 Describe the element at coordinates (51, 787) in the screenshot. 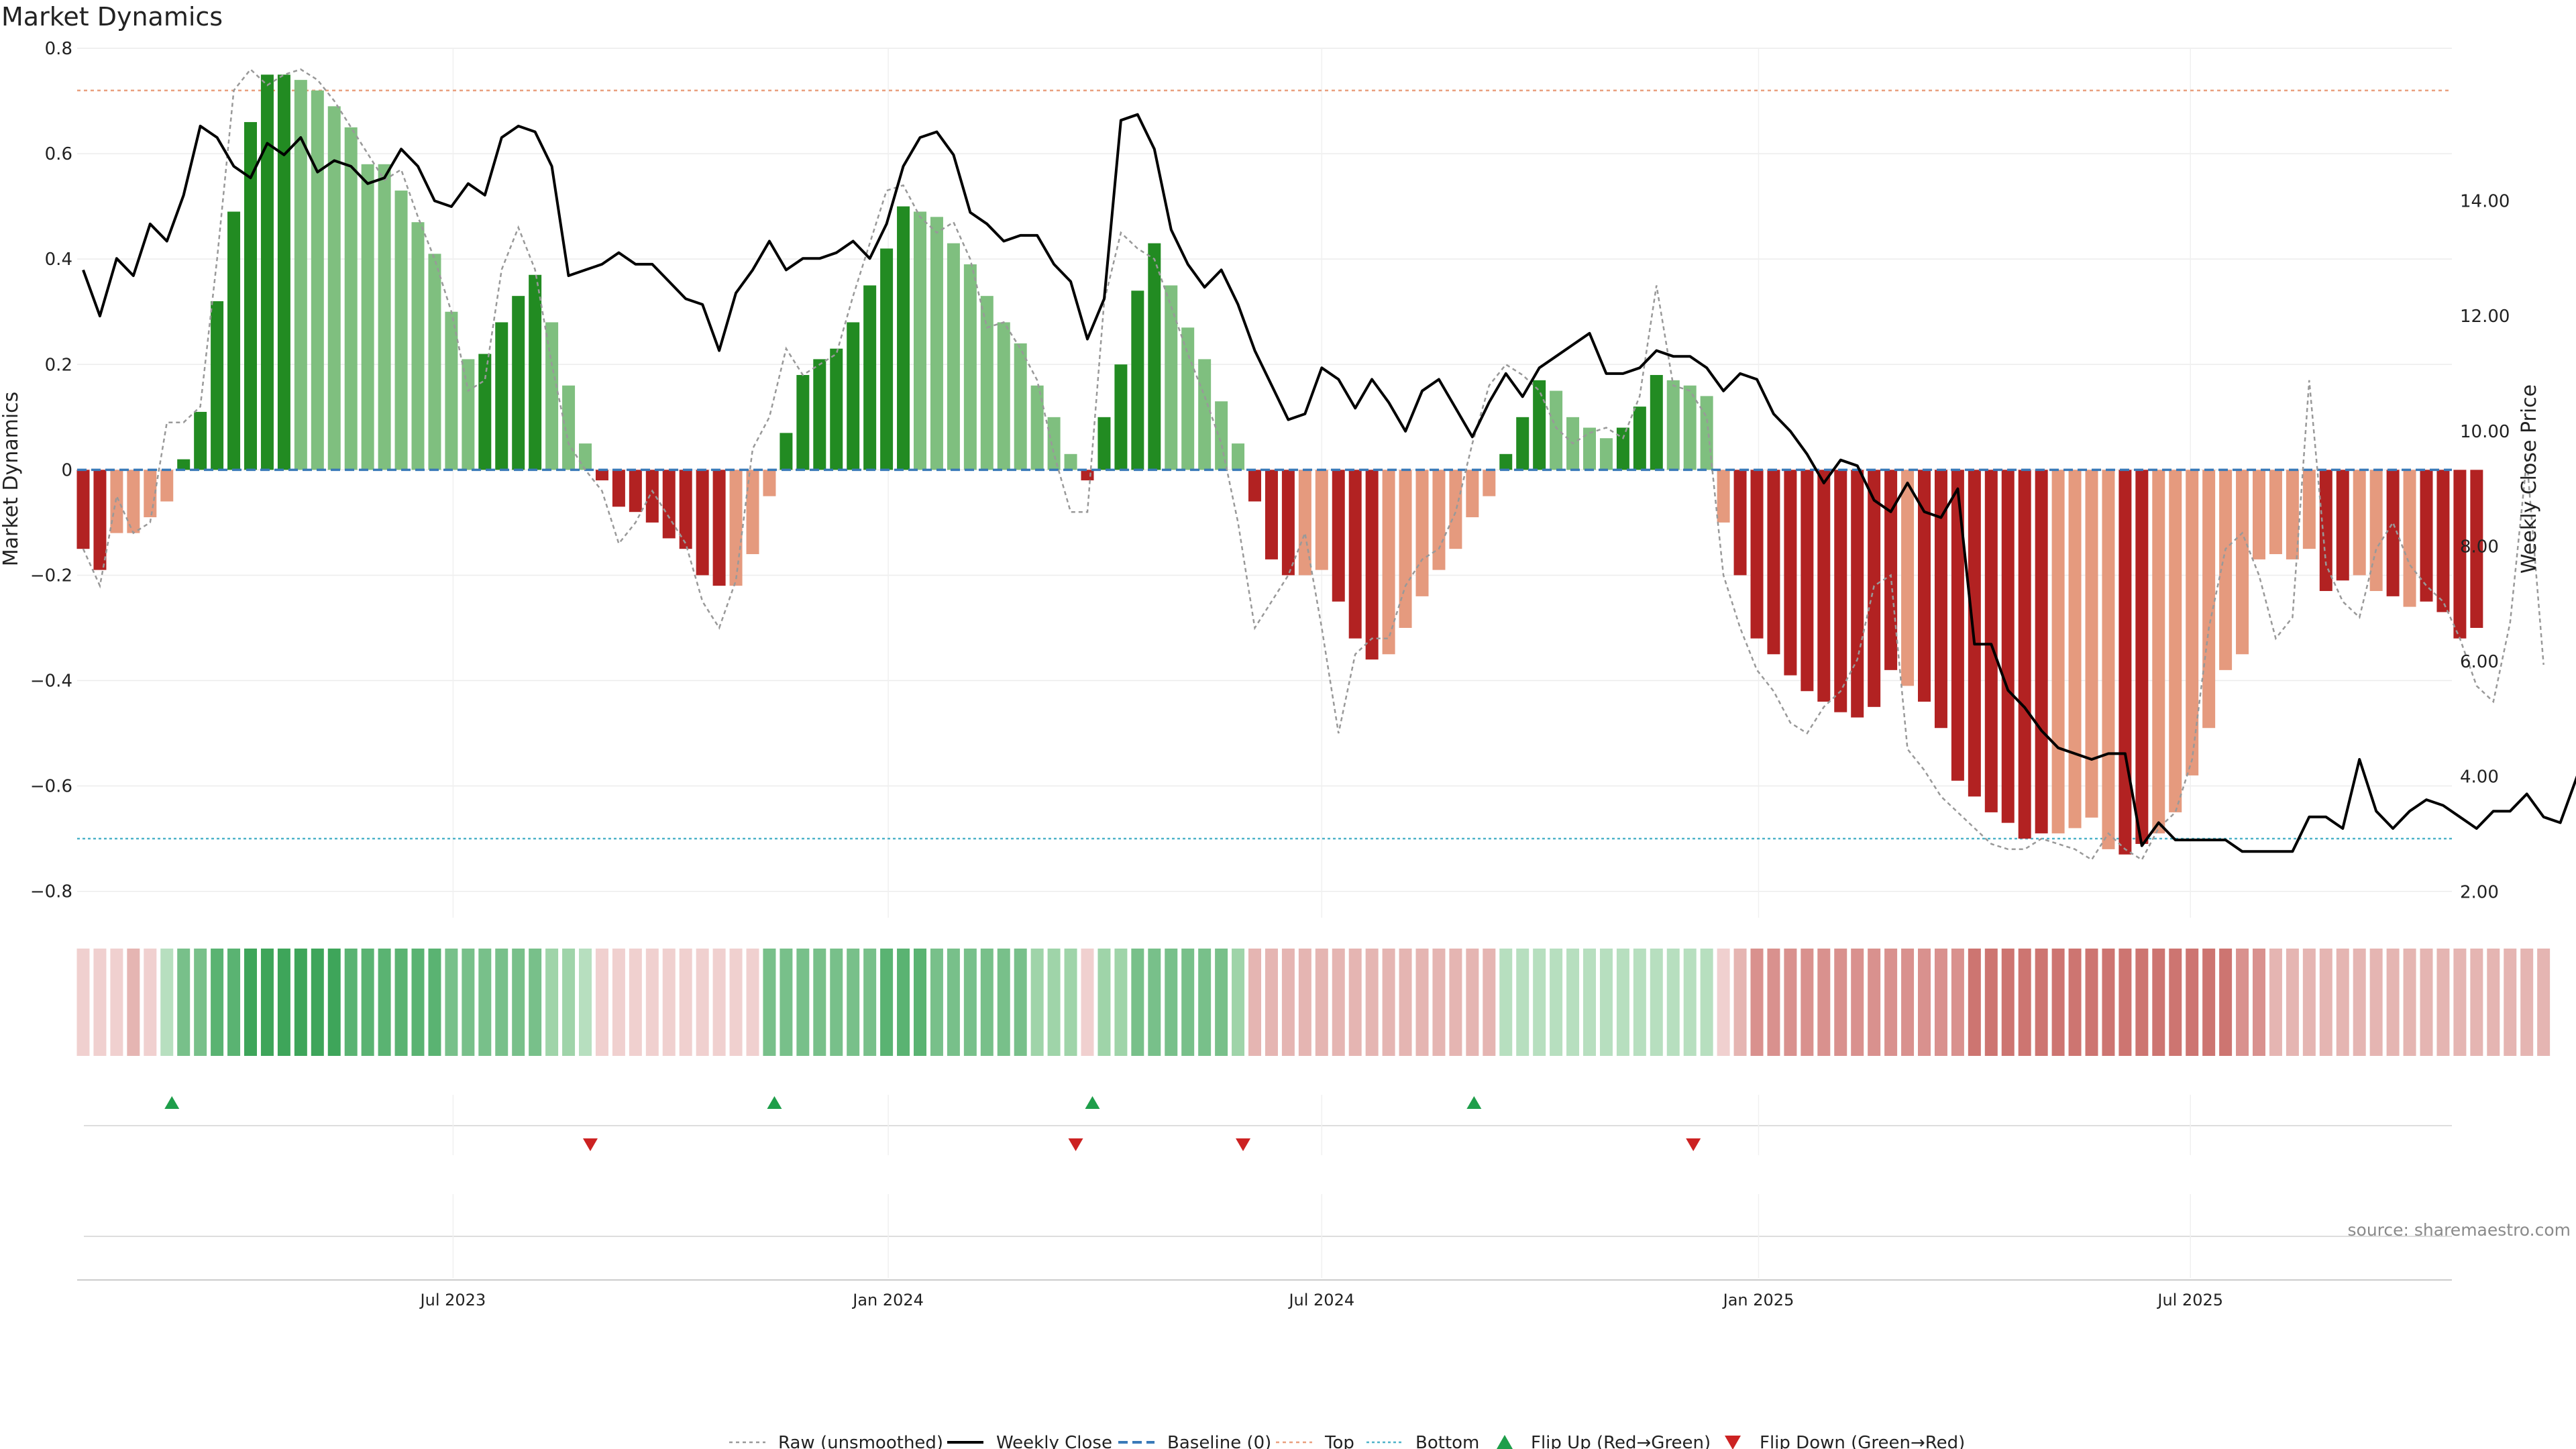

I see `left-tick-label-7: −0.6` at that location.